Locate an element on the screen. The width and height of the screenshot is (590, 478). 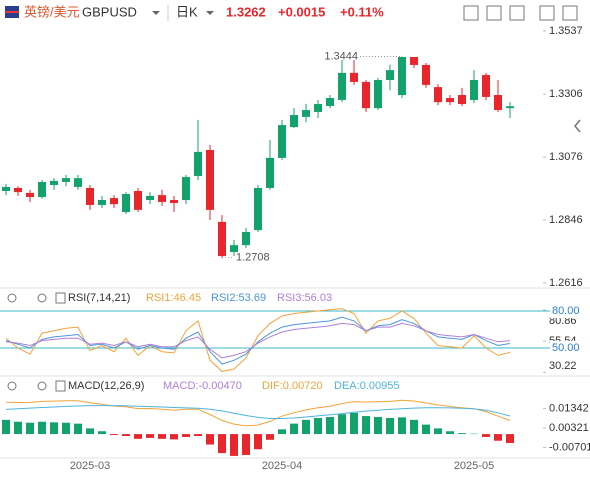
x-tick-label: 2025-04 is located at coordinates (282, 466).